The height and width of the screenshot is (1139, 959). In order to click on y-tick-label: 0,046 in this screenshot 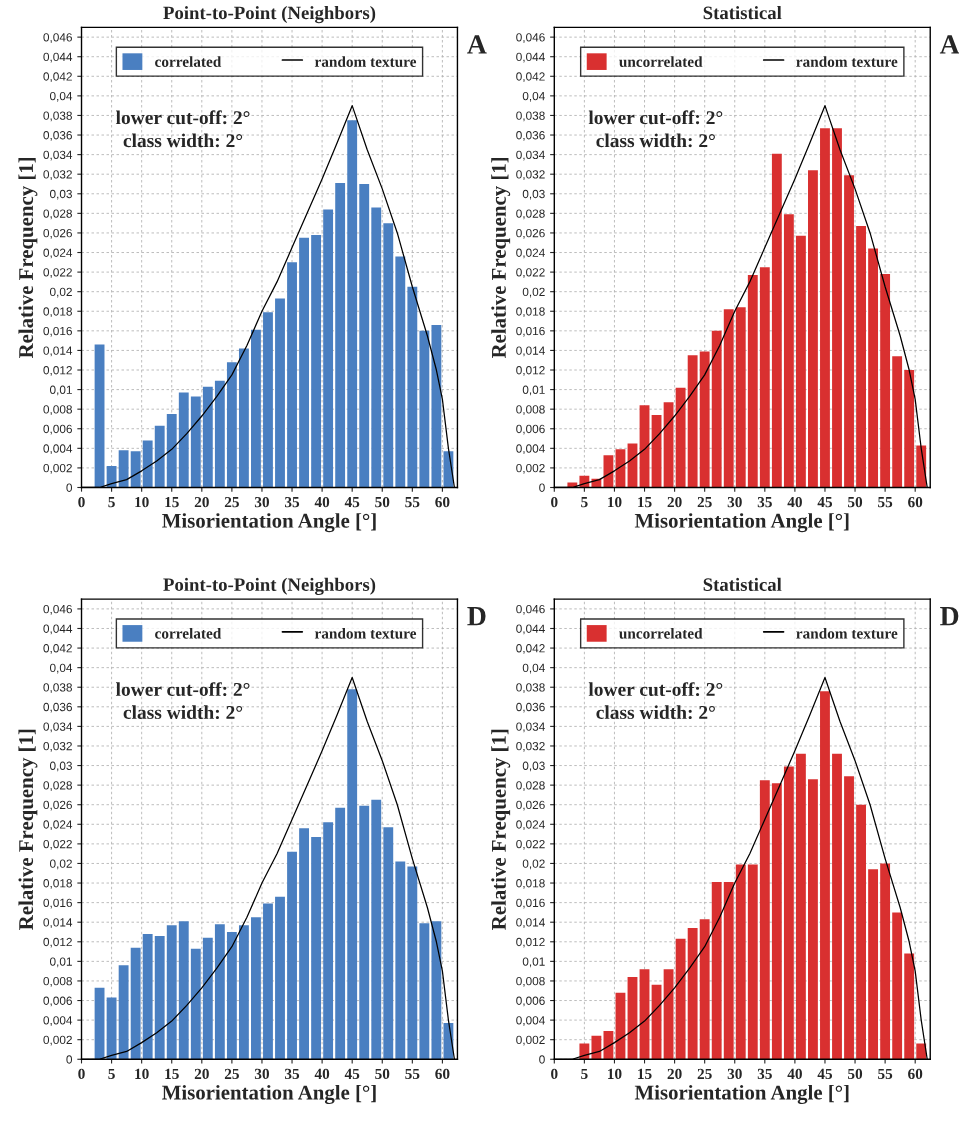, I will do `click(530, 609)`.